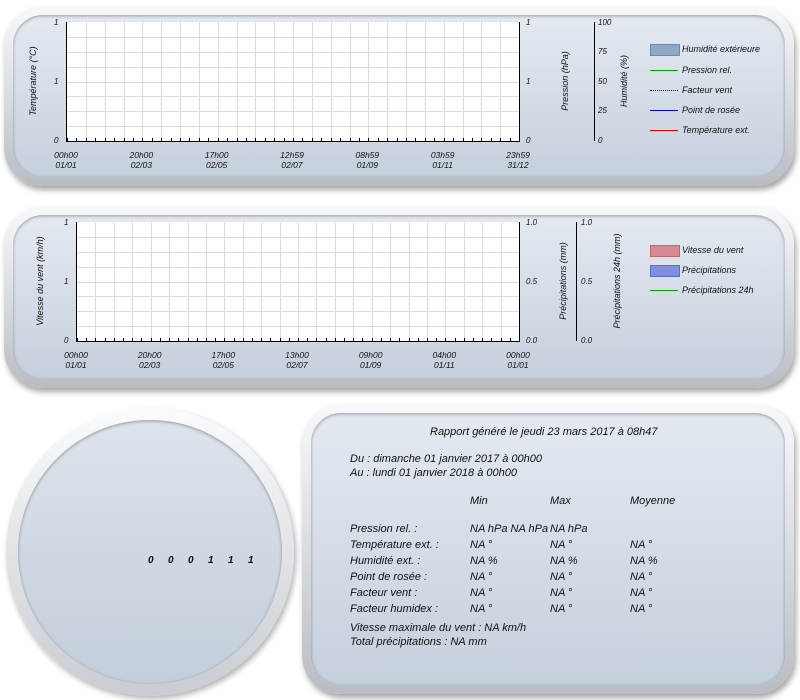  Describe the element at coordinates (150, 552) in the screenshot. I see `gauge-face` at that location.